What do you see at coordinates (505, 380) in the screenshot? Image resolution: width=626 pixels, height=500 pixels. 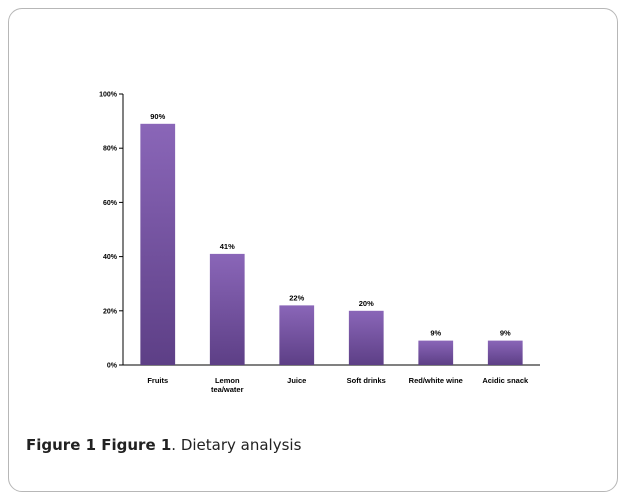 I see `x-category-label: Acidic snack` at bounding box center [505, 380].